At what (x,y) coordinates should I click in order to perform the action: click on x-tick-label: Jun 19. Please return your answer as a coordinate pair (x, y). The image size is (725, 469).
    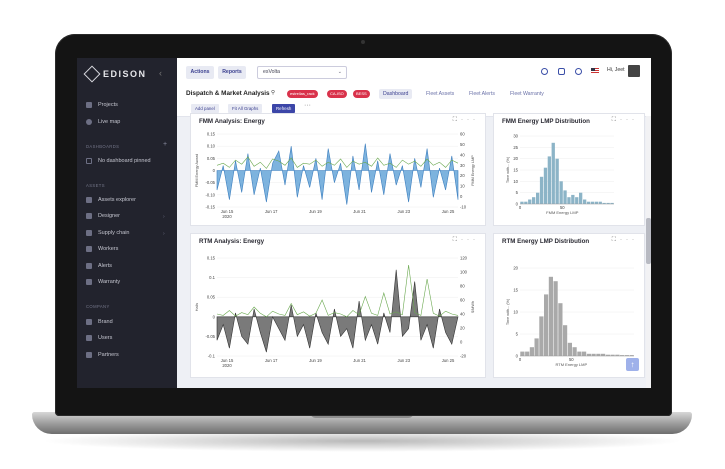
    Looking at the image, I should click on (315, 360).